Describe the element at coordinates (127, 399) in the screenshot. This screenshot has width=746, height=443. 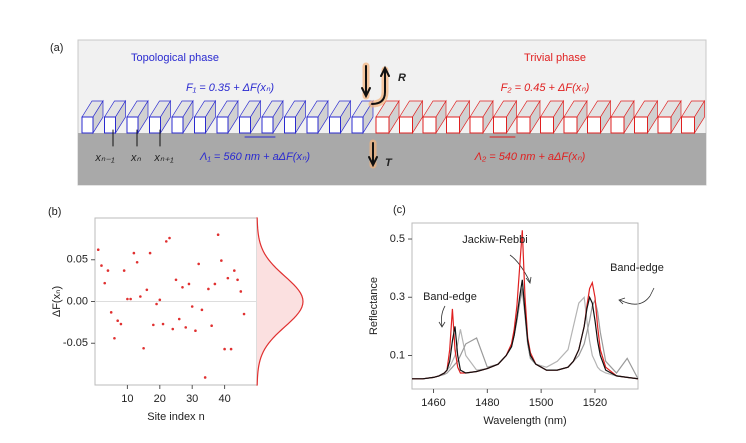
I see `x-tick-label: 10` at that location.